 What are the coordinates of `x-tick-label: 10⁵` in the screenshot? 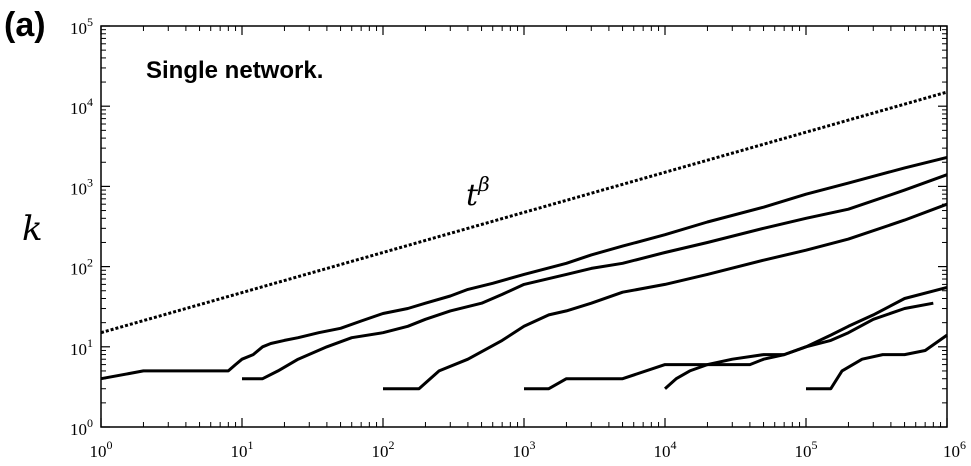 It's located at (806, 449).